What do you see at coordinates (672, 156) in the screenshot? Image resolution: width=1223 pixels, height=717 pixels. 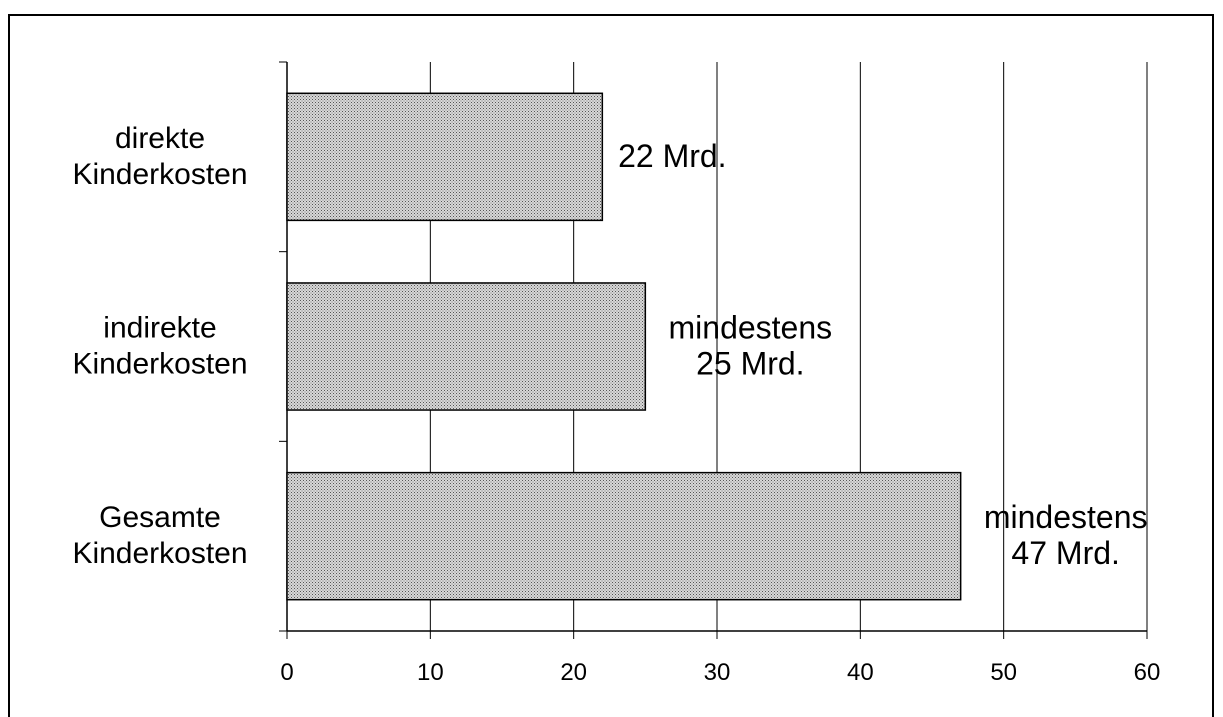 I see `data-label-0-0: 22 Mrd.` at bounding box center [672, 156].